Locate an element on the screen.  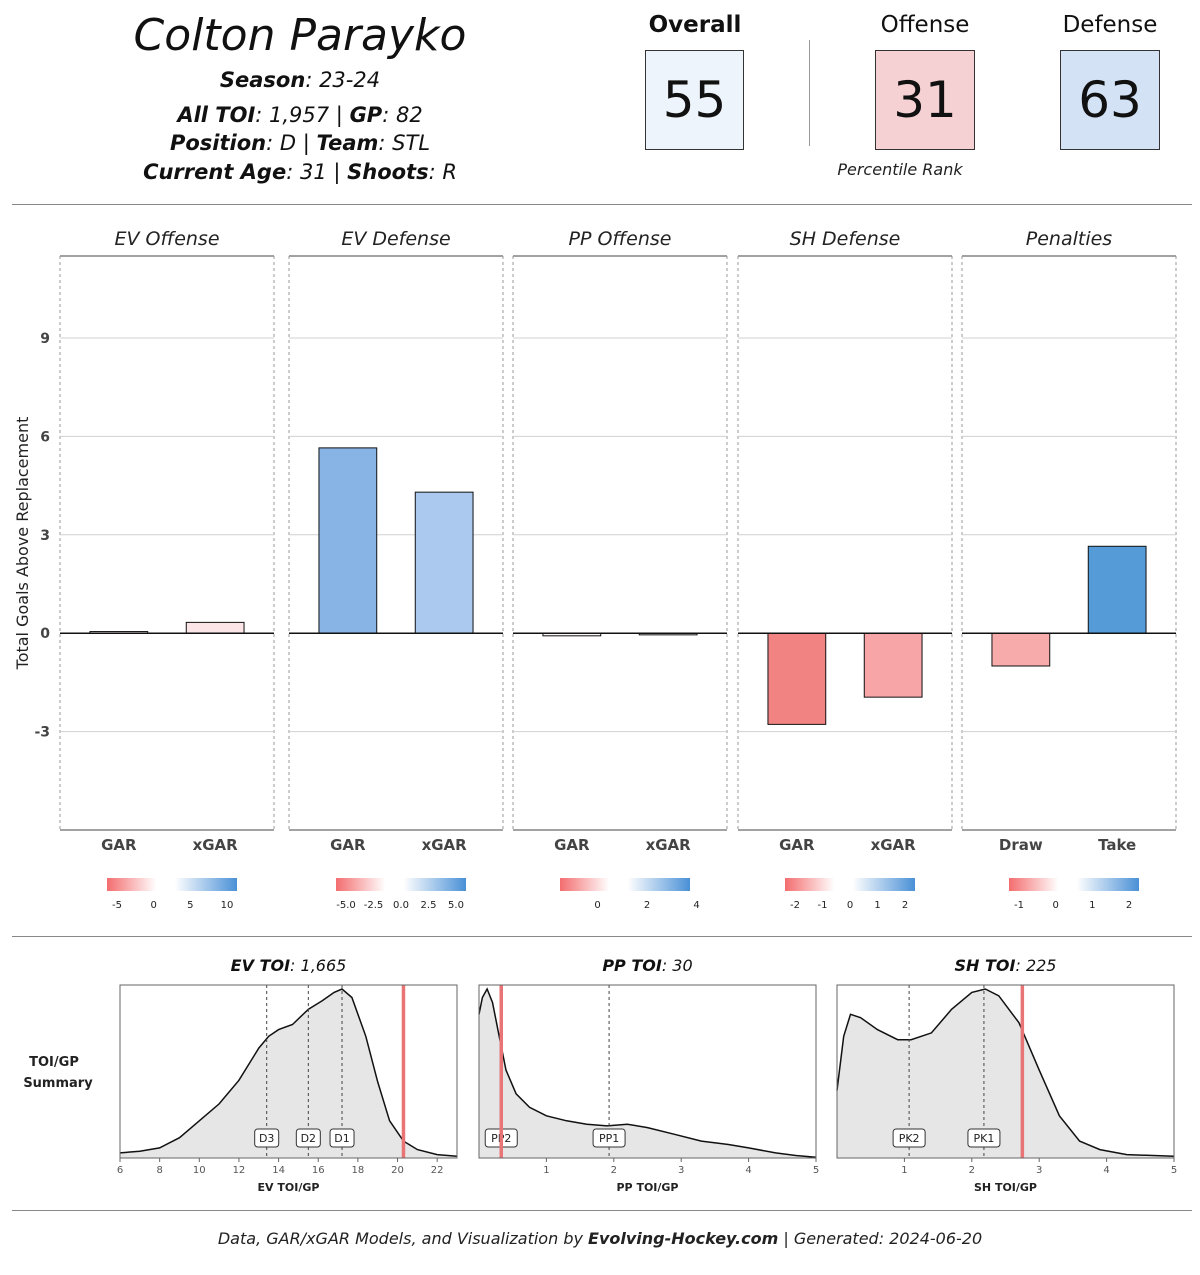
defense-label: Defense is located at coordinates (1110, 25).